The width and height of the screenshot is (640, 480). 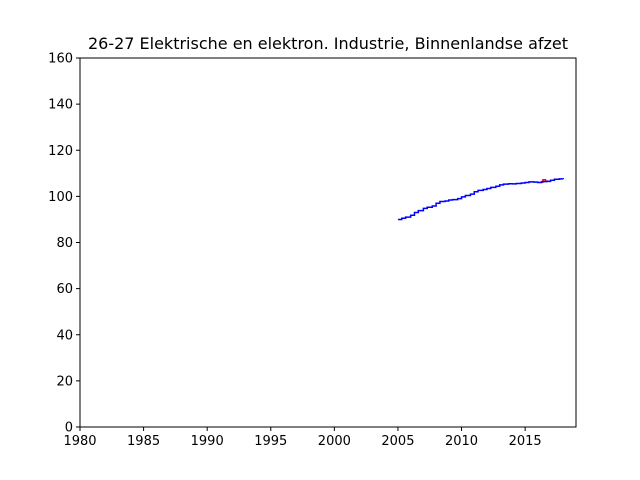 I want to click on y-tick-label: 160, so click(x=60, y=59).